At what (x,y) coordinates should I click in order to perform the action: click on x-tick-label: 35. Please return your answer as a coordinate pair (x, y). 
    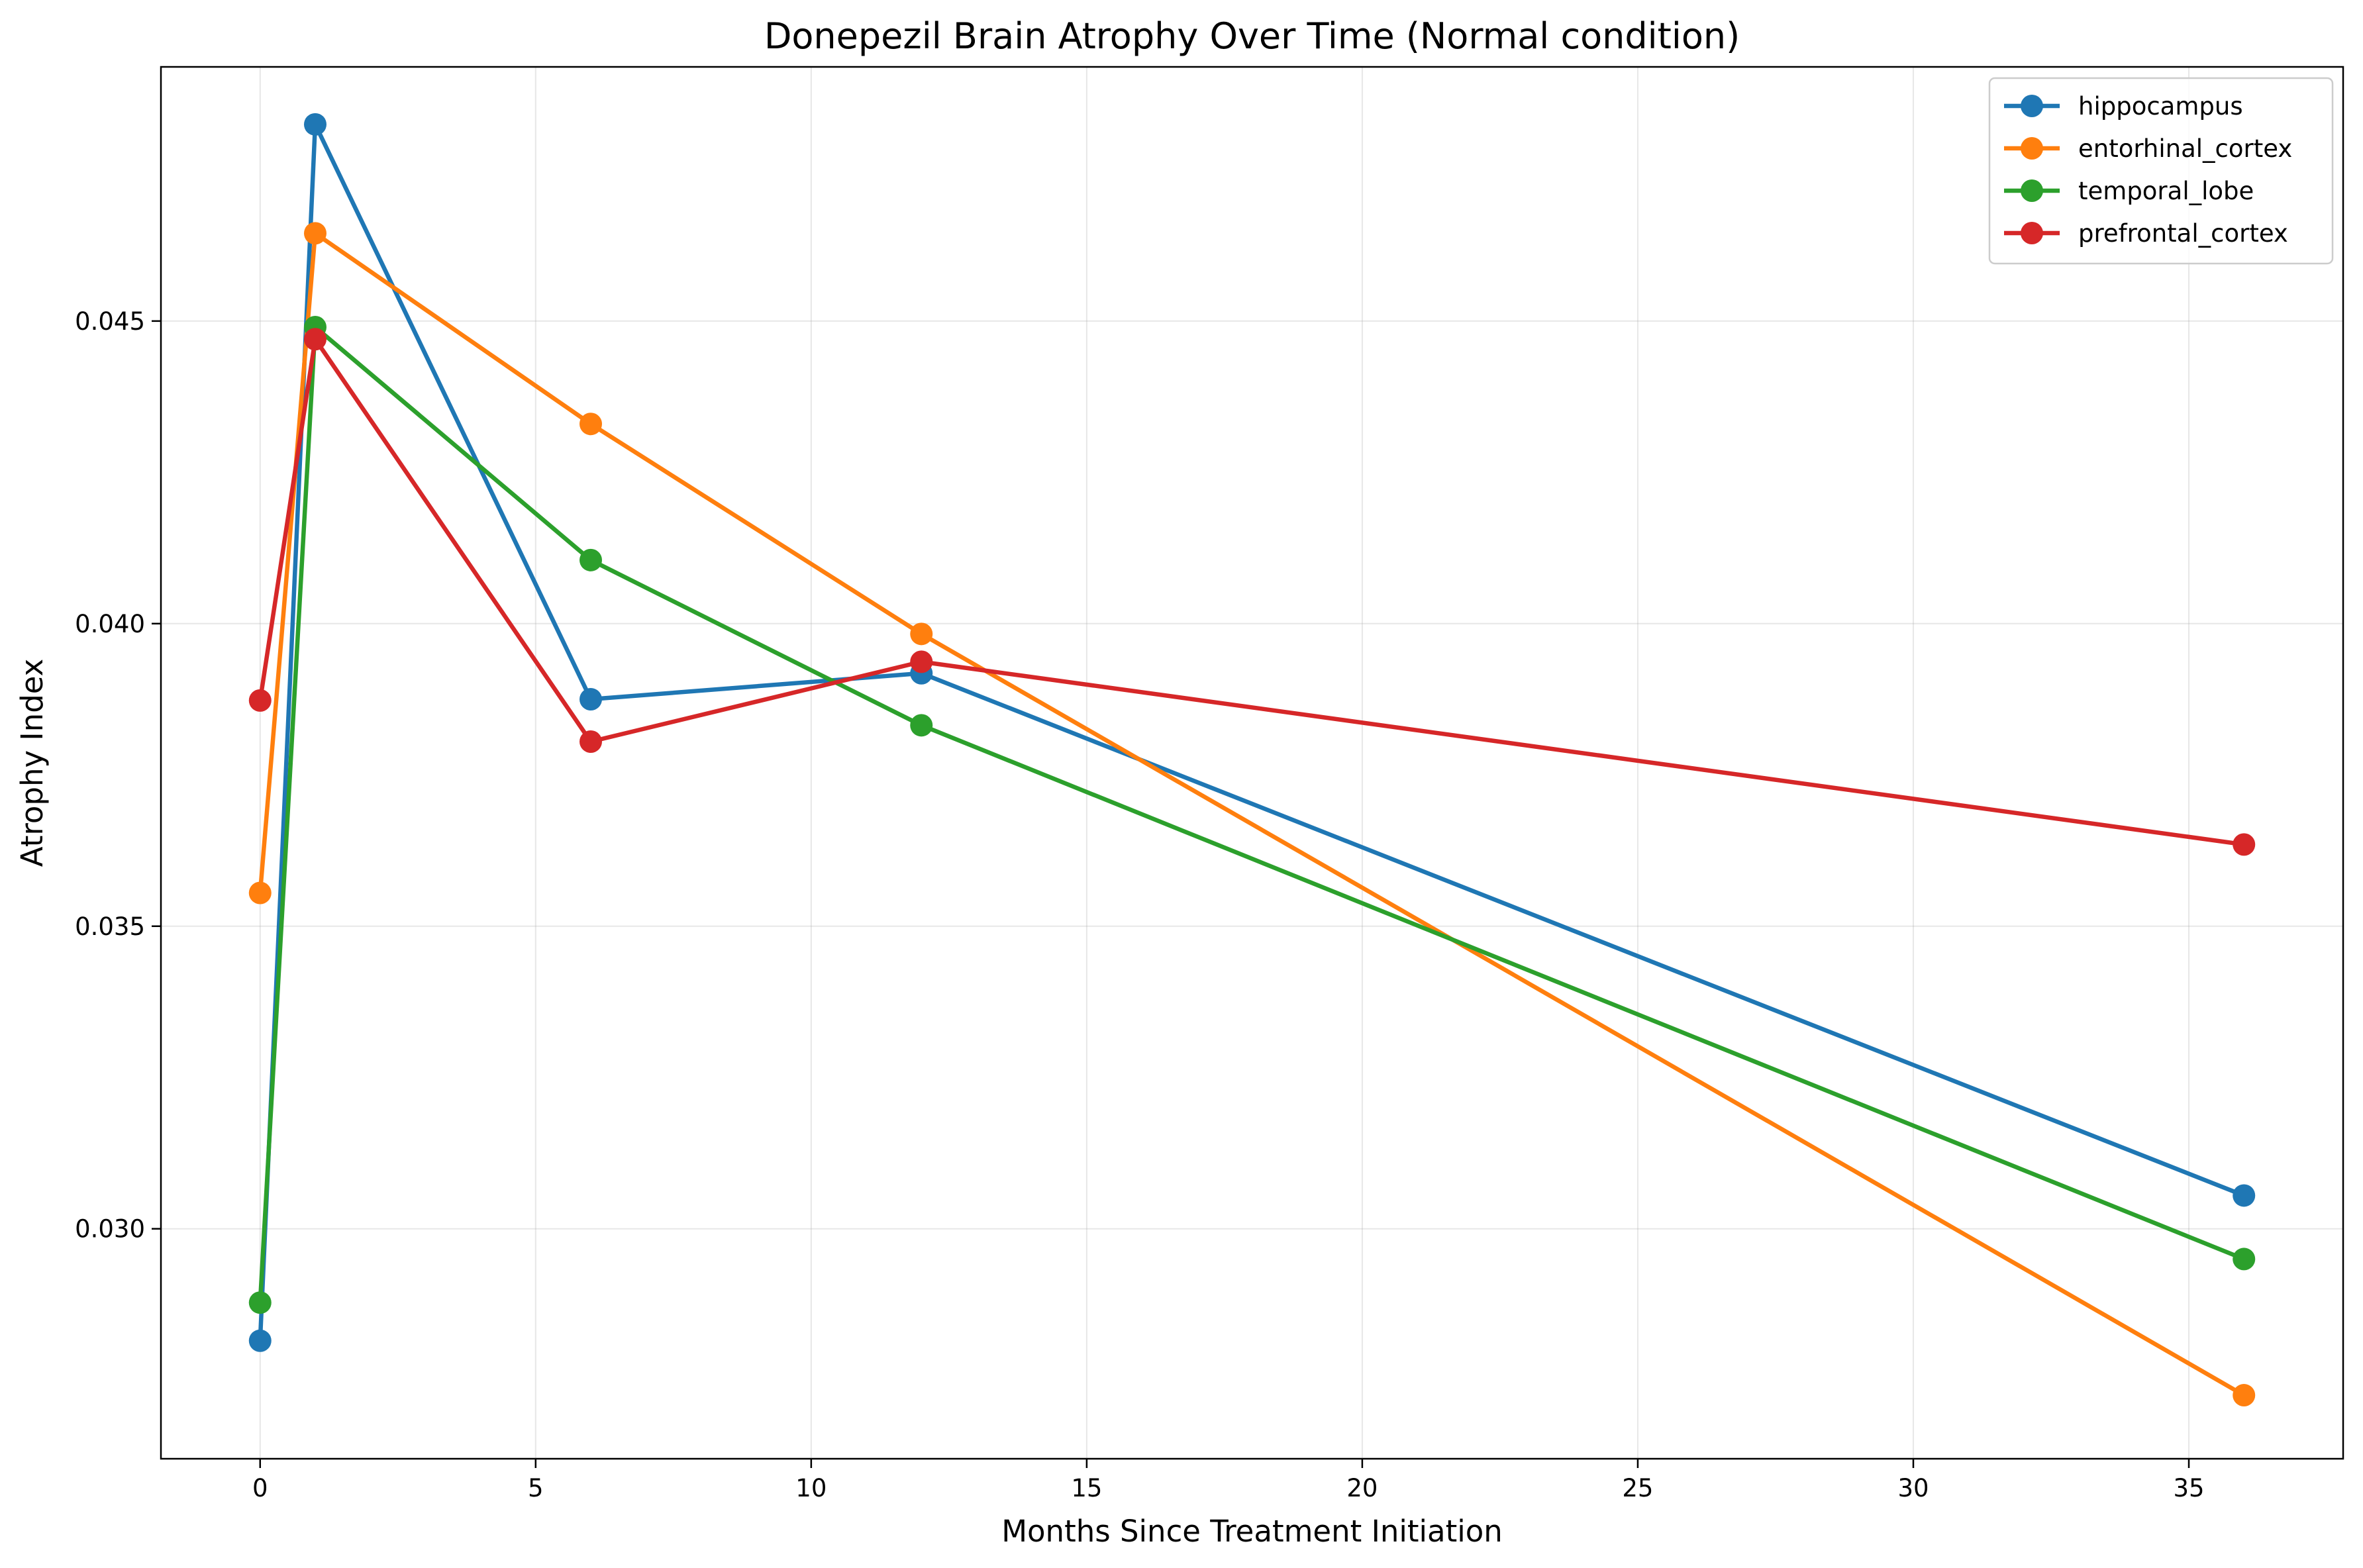
    Looking at the image, I should click on (2188, 1488).